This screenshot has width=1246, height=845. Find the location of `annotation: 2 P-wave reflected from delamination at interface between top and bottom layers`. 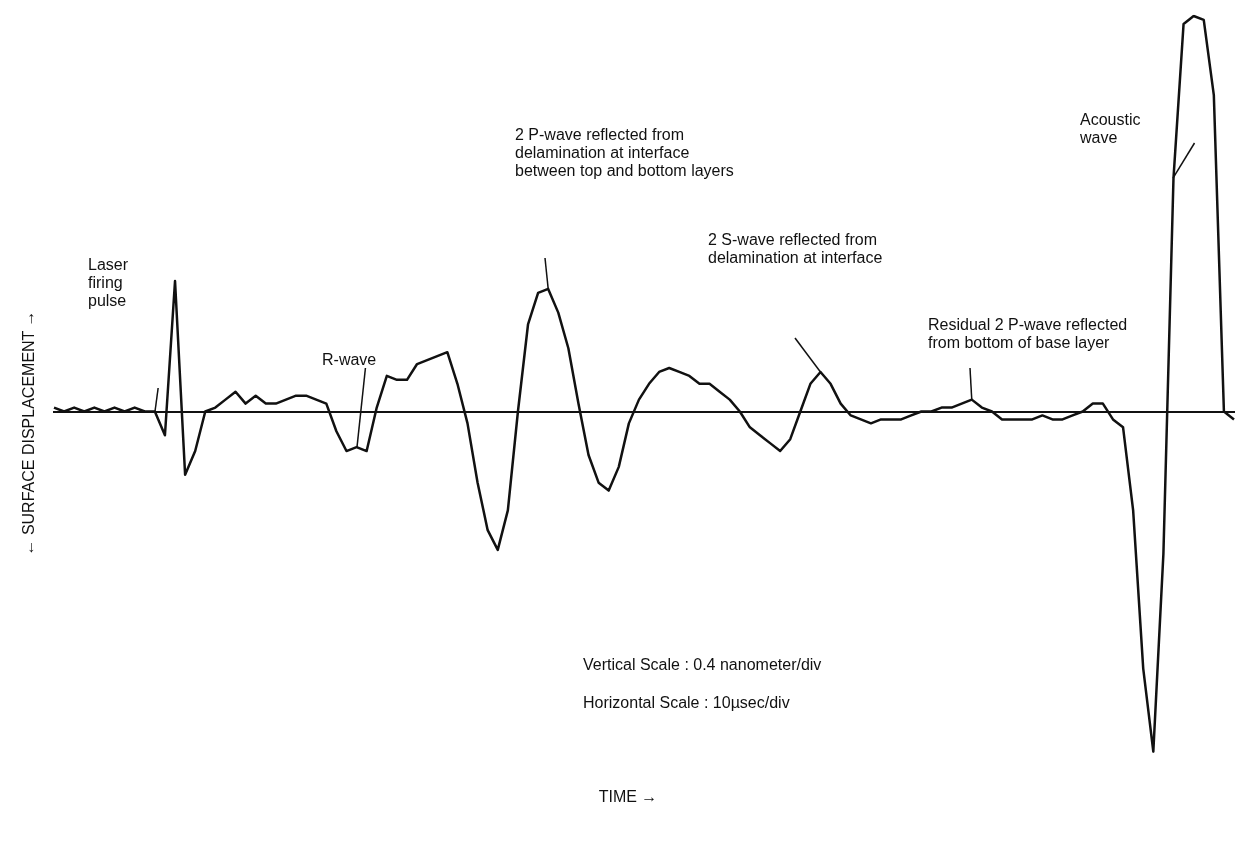

annotation: 2 P-wave reflected from delamination at interface between top and bottom layers is located at coordinates (624, 153).